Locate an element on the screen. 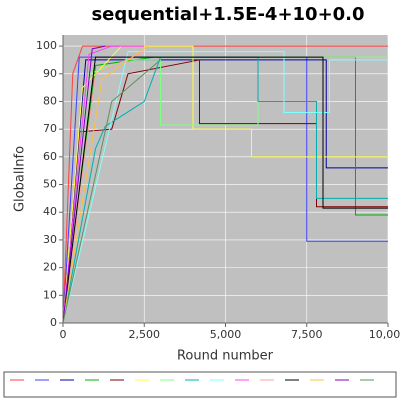 The width and height of the screenshot is (400, 400). legend is located at coordinates (200, 384).